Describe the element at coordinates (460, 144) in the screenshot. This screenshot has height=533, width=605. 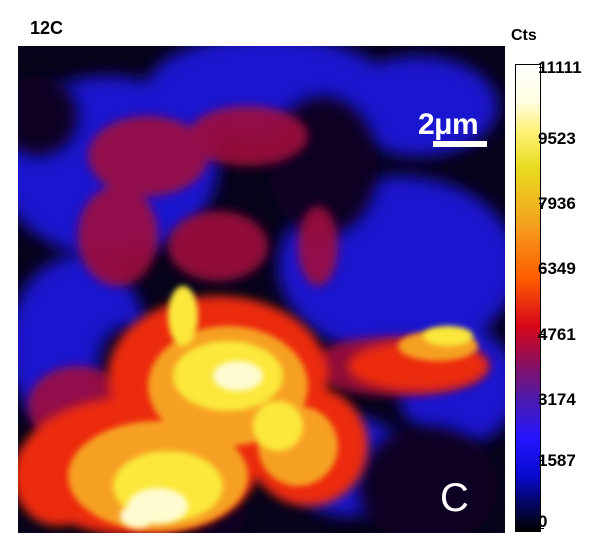
I see `scale-bar` at that location.